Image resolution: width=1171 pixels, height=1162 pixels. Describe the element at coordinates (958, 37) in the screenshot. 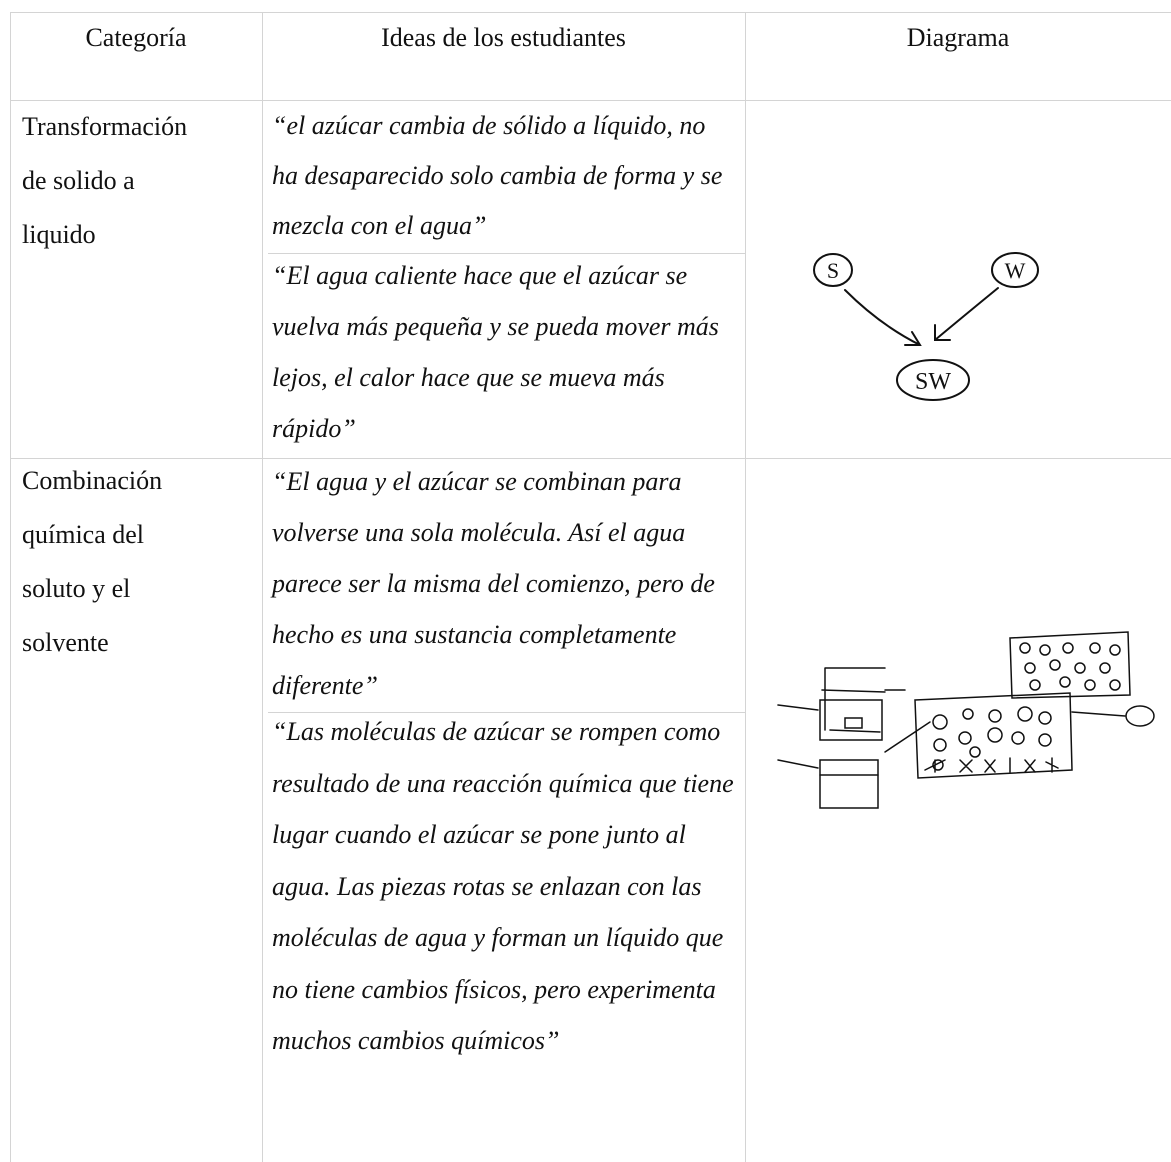

I see `header-cell: Diagrama` at that location.